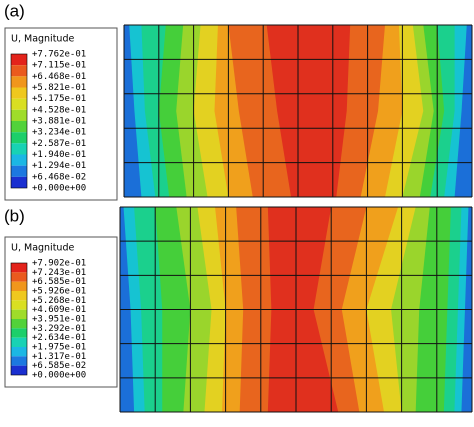 The height and width of the screenshot is (427, 474). I want to click on legend-value: +6.468e-02, so click(59, 177).